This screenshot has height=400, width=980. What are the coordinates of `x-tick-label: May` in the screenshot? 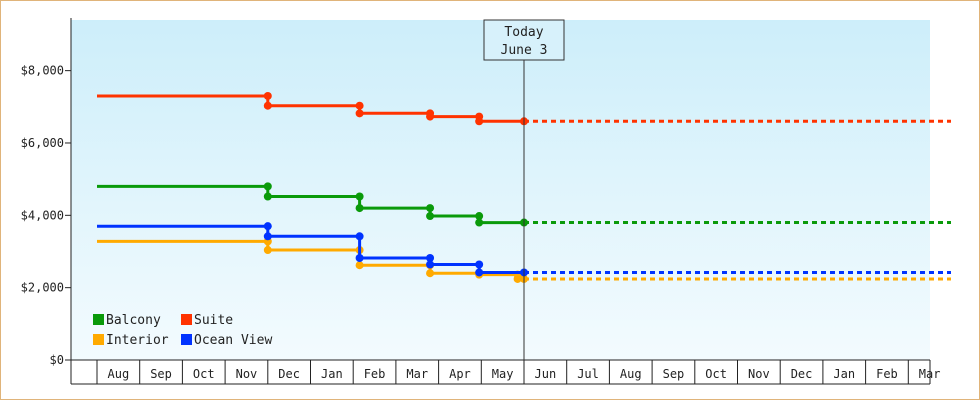 It's located at (503, 374).